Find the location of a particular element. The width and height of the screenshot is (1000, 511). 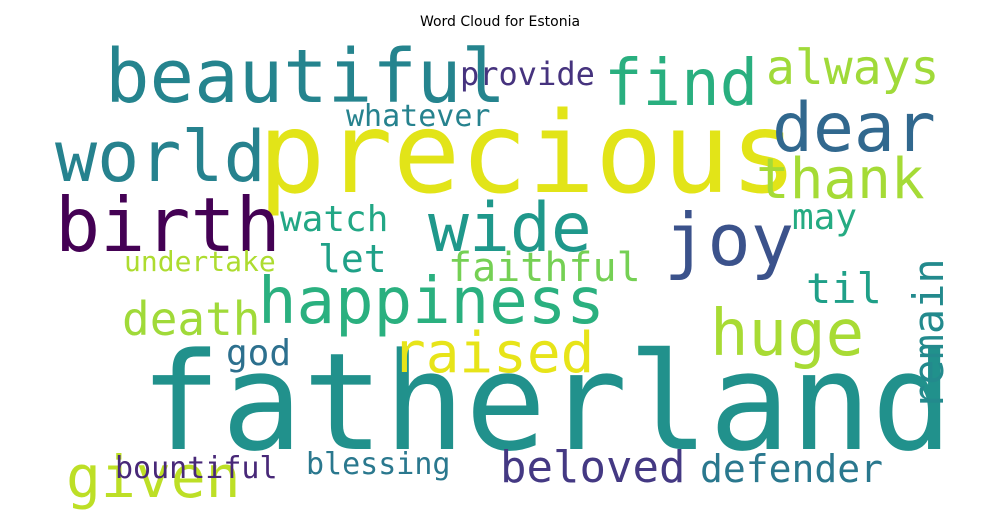

word-wide: wide is located at coordinates (510, 228).